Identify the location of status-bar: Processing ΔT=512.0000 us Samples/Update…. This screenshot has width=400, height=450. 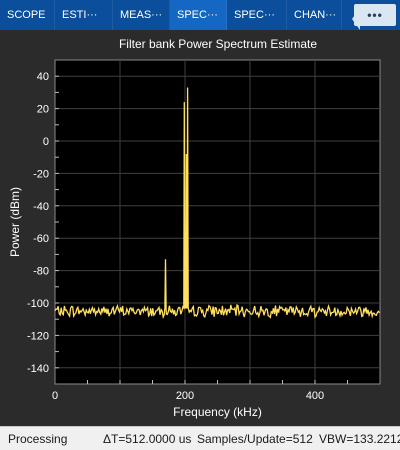
(200, 438).